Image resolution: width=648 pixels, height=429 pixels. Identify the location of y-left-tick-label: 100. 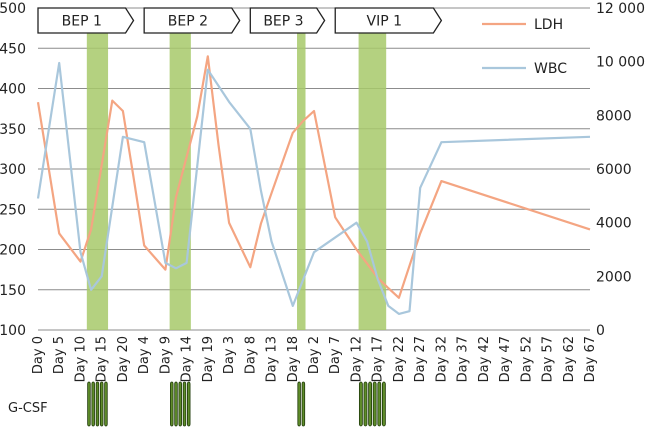
(13, 331).